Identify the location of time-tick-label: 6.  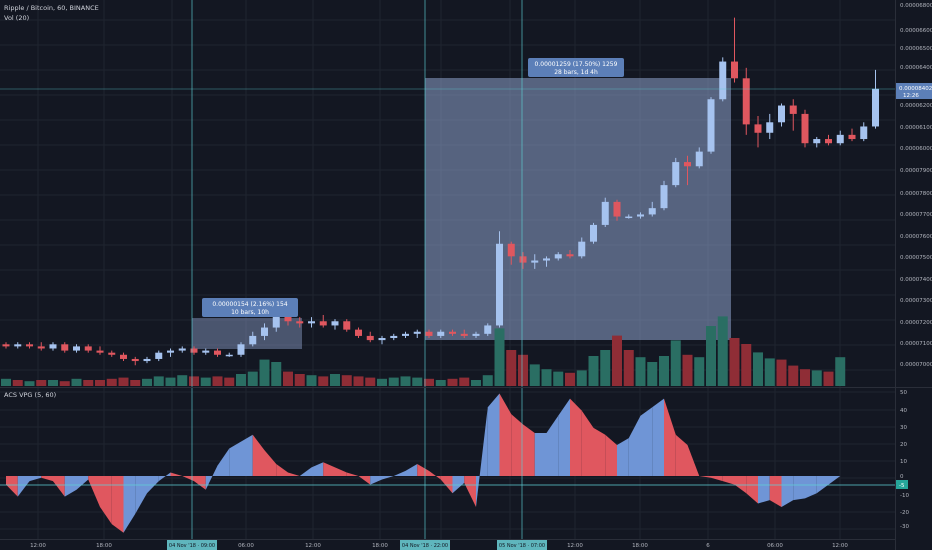
(708, 546).